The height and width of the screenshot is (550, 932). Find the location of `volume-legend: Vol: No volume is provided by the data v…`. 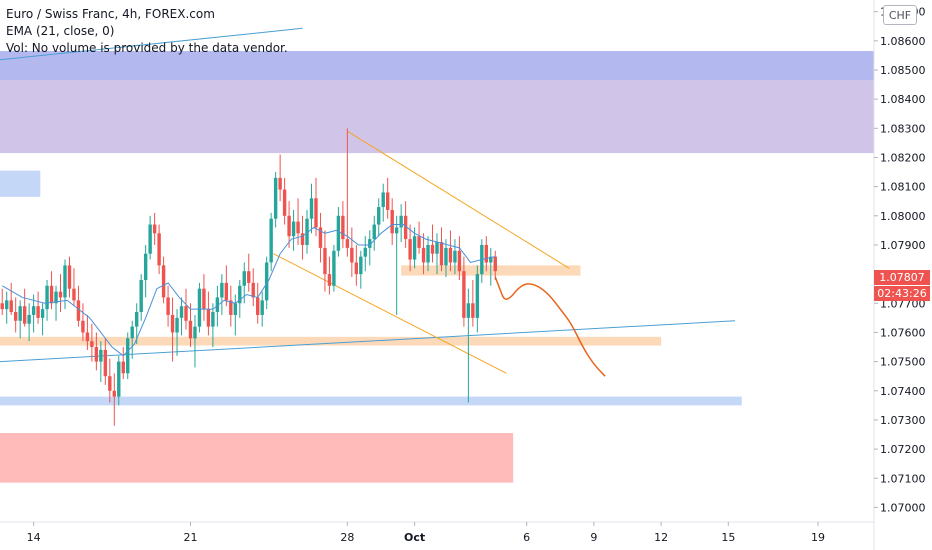

volume-legend: Vol: No volume is provided by the data v… is located at coordinates (147, 48).